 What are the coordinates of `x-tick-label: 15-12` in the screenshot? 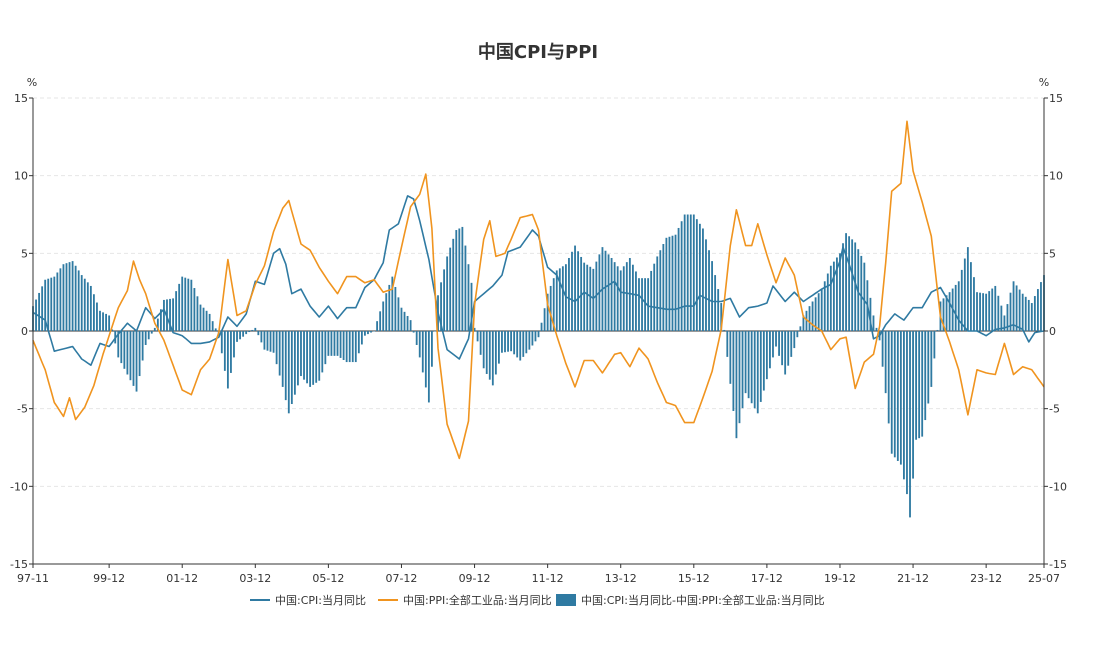 It's located at (694, 578).